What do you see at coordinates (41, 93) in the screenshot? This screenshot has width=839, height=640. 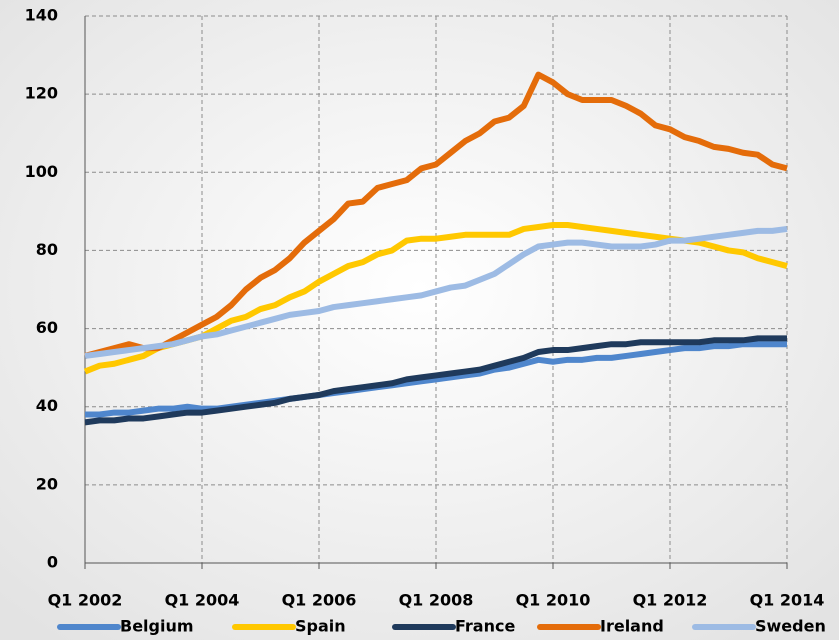 I see `y-tick-label: 120` at bounding box center [41, 93].